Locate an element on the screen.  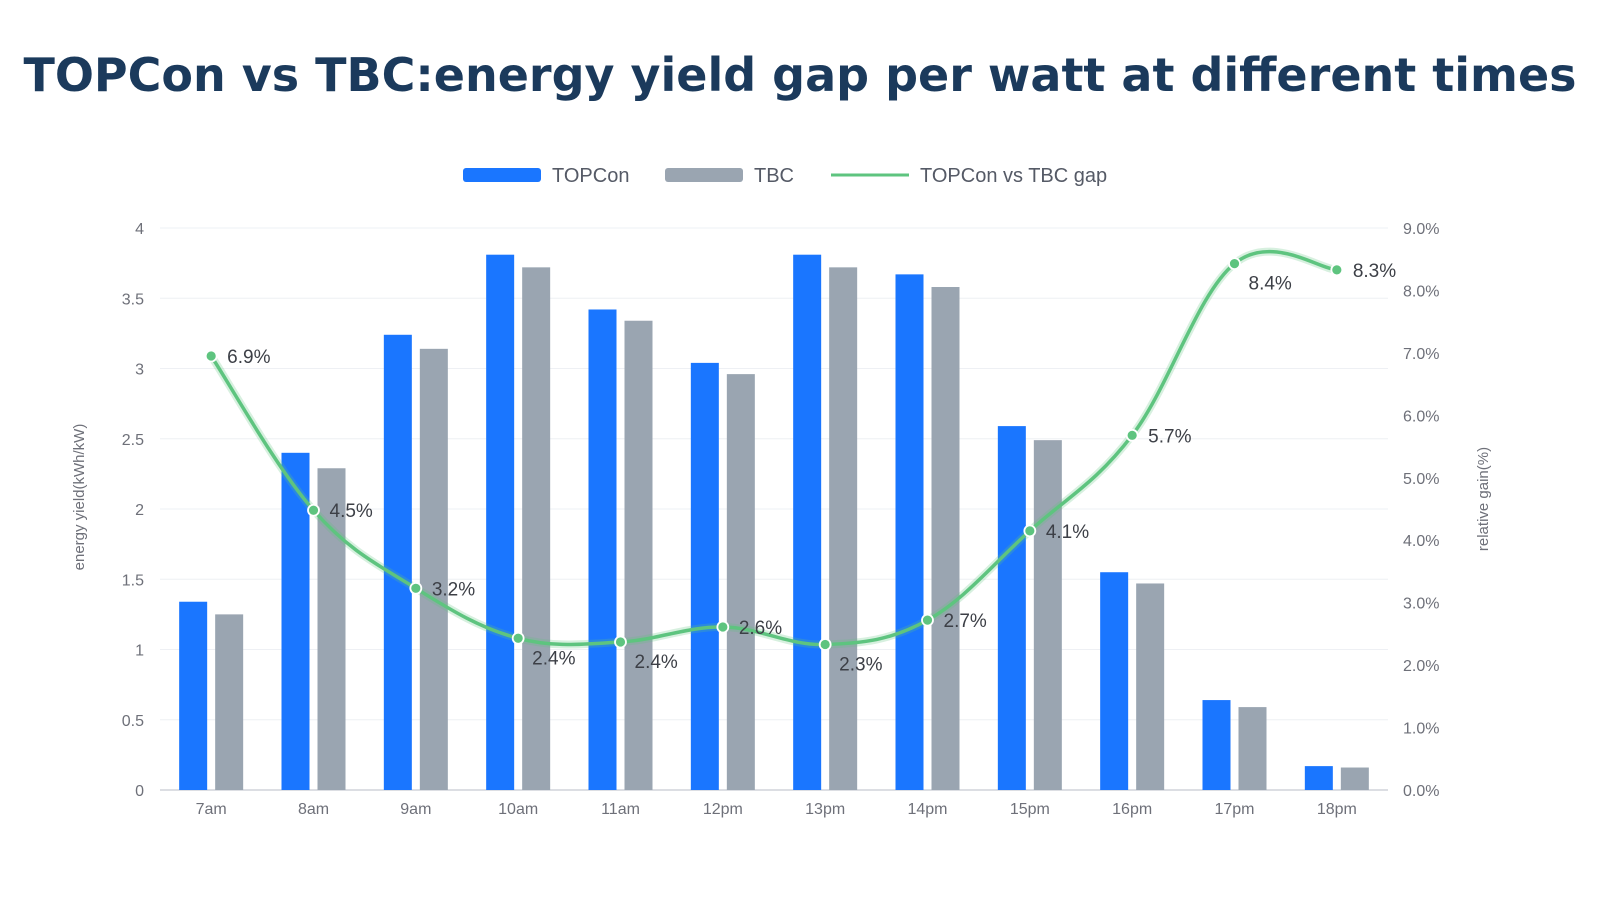
gap-data-label: 2.3% is located at coordinates (860, 665).